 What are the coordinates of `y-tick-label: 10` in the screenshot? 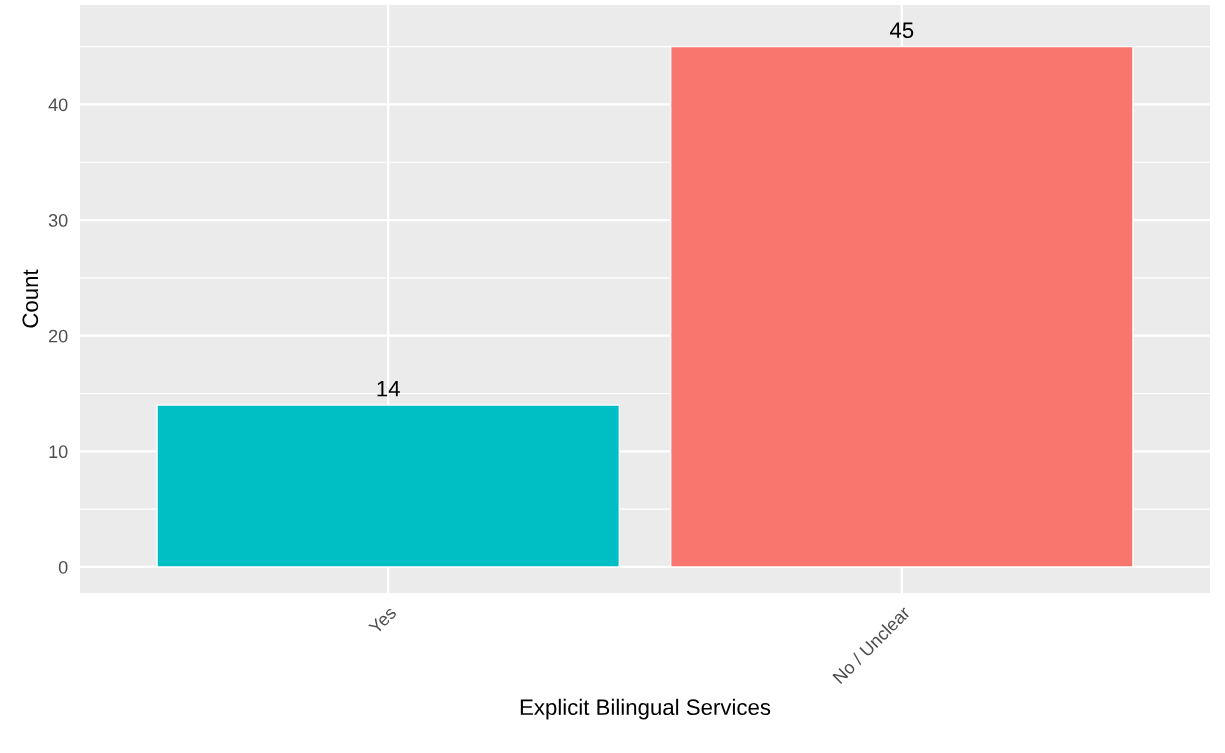 It's located at (58, 452).